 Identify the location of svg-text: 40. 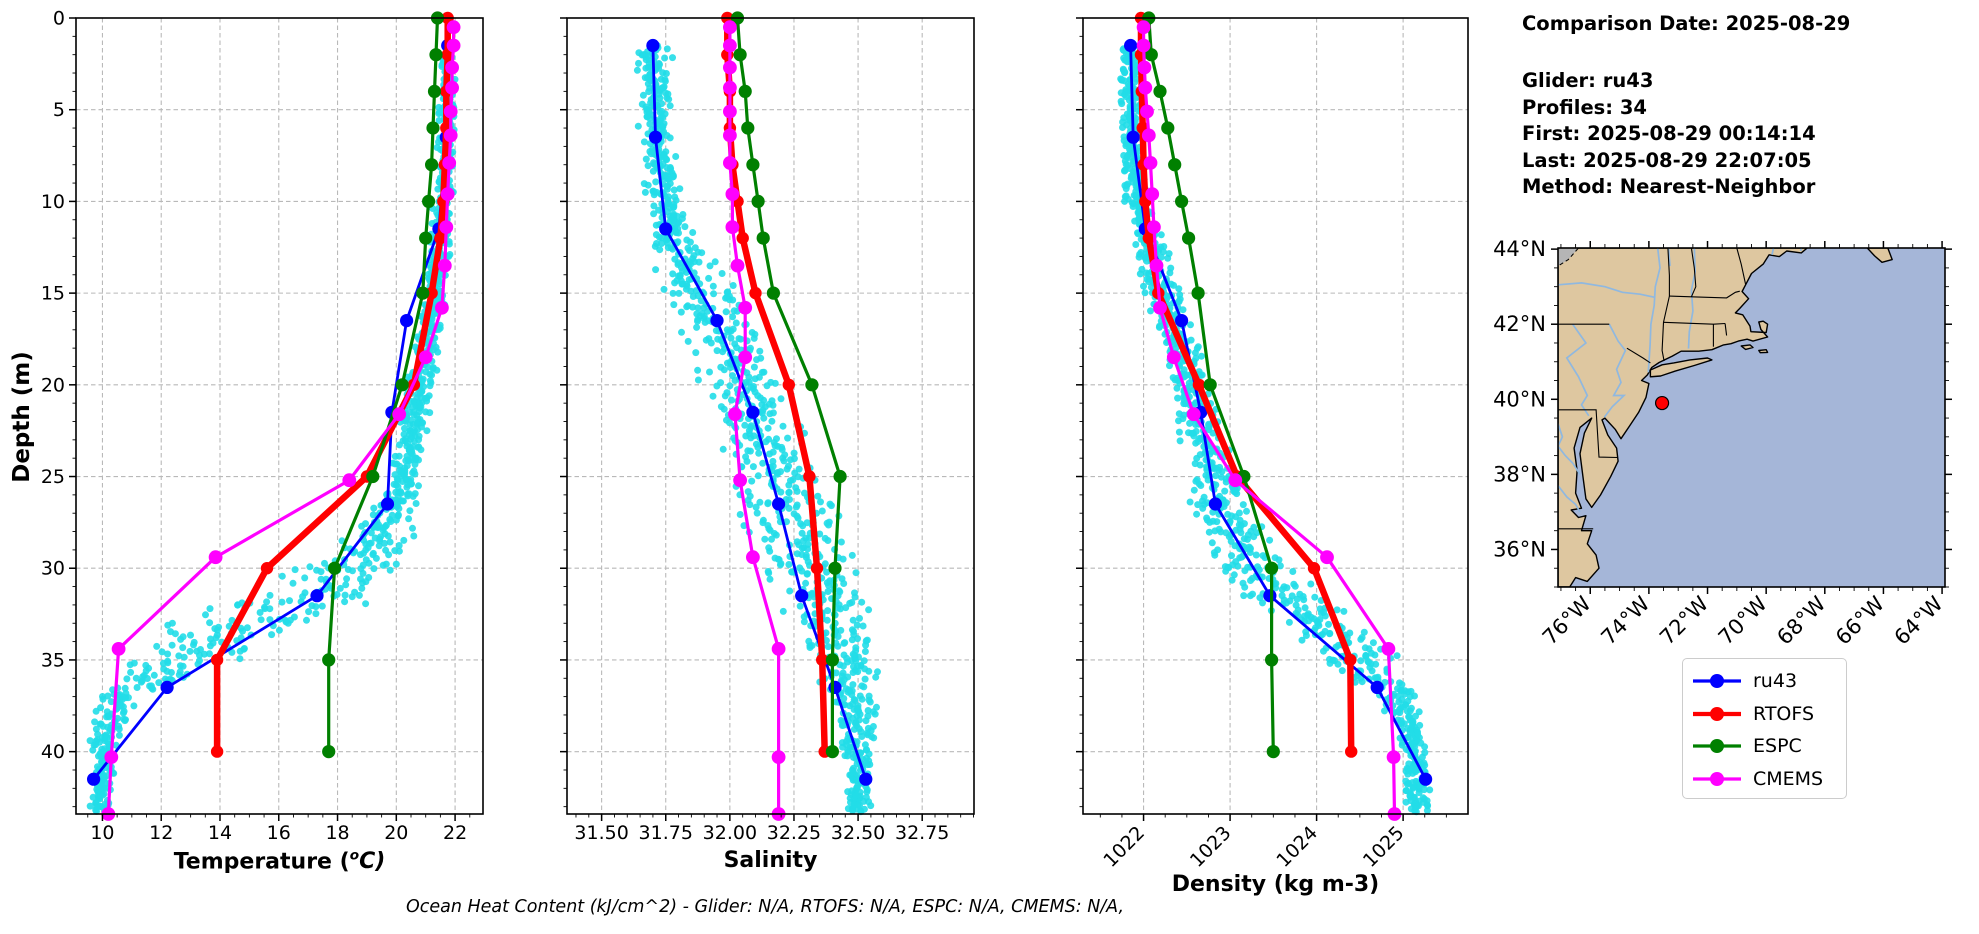
(53, 752).